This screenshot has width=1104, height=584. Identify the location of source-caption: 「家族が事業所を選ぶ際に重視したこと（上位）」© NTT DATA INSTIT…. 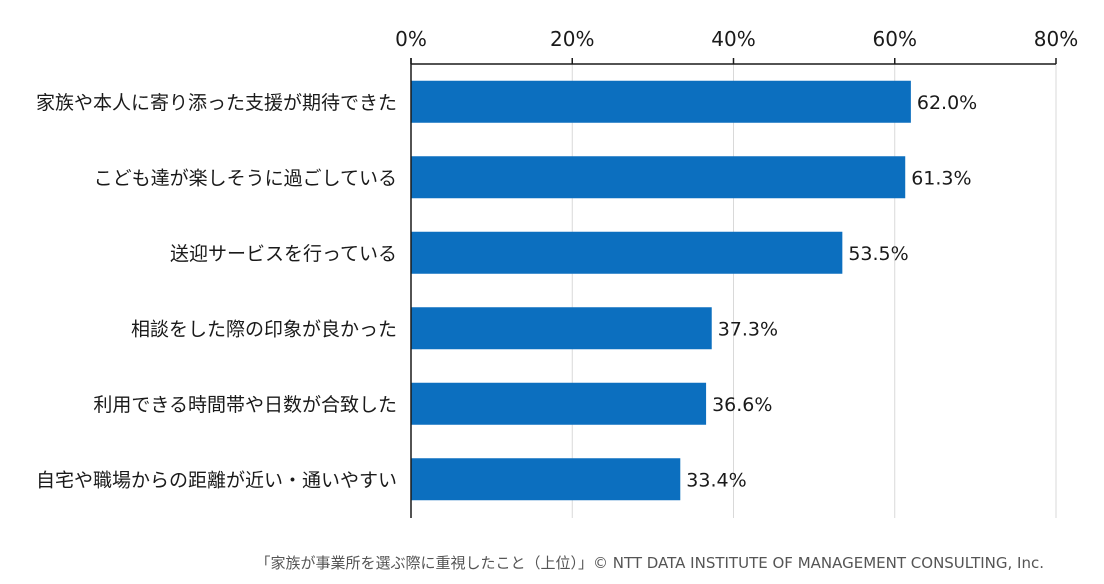
(649, 563).